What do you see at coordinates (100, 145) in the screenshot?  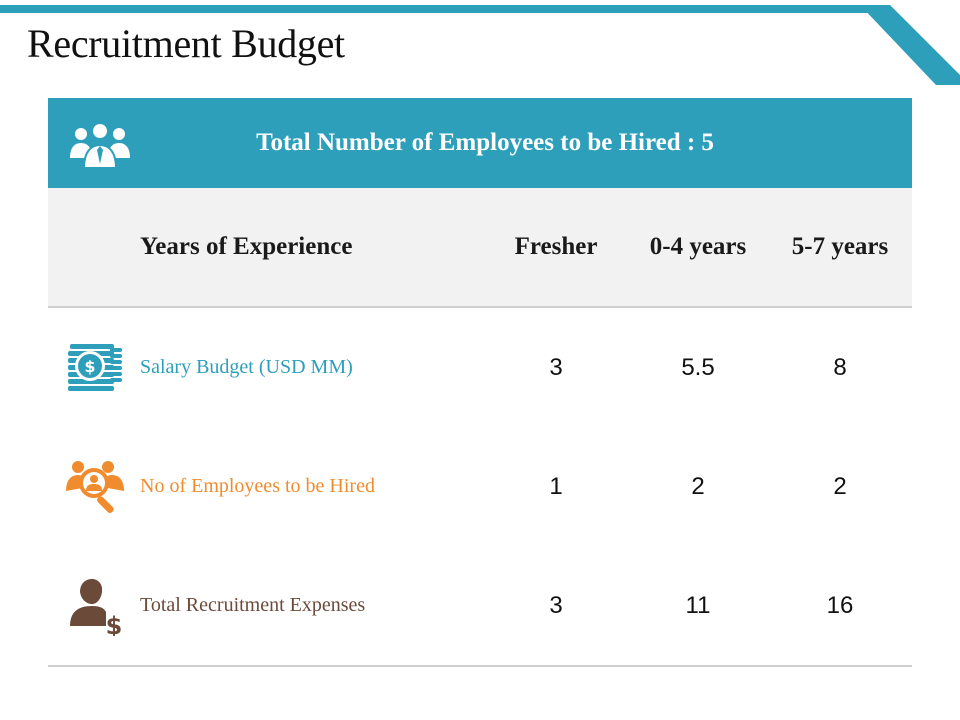 I see `group-icon` at bounding box center [100, 145].